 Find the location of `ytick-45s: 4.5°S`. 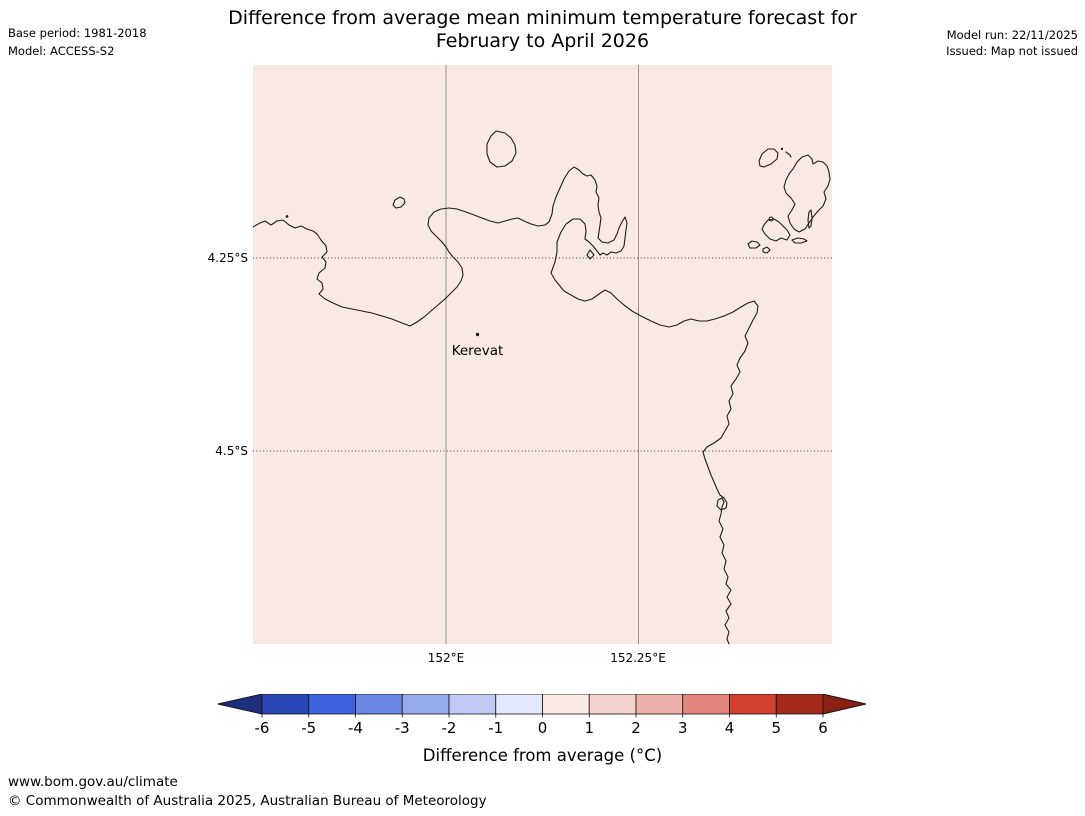

ytick-45s: 4.5°S is located at coordinates (231, 451).